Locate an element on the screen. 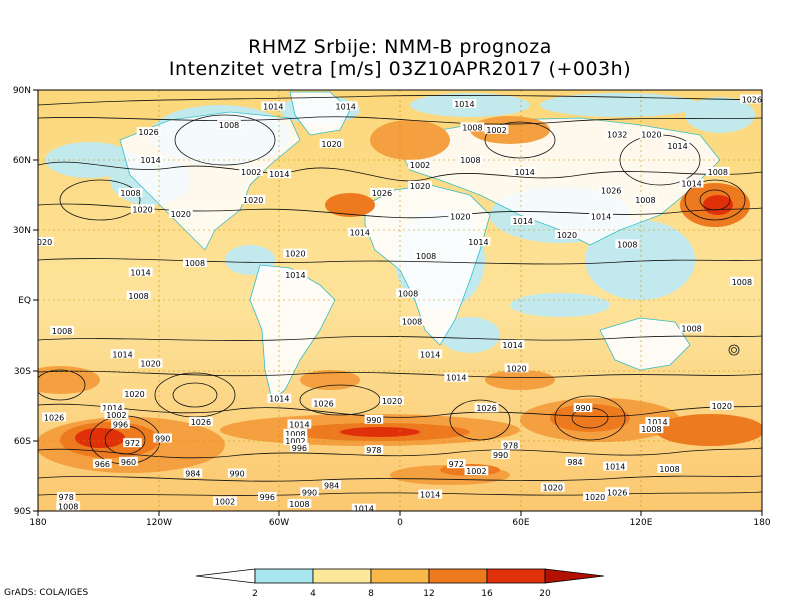 The image size is (800, 600). isobar-label: 972 is located at coordinates (132, 443).